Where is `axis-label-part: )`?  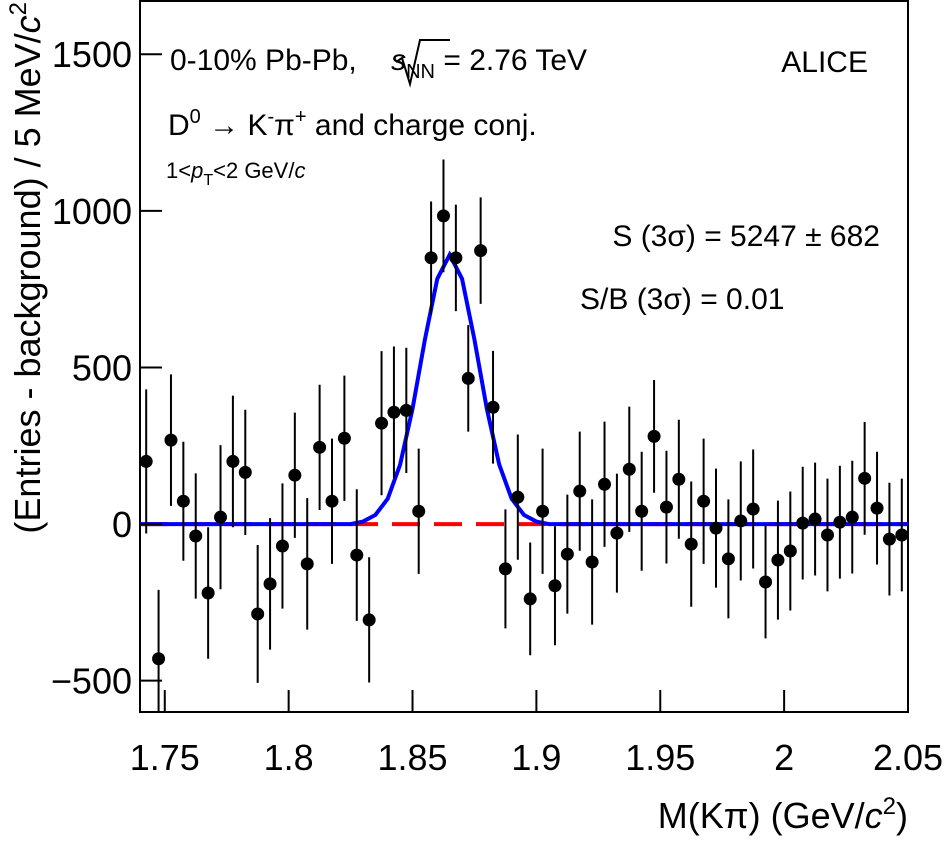
axis-label-part: ) is located at coordinates (902, 815).